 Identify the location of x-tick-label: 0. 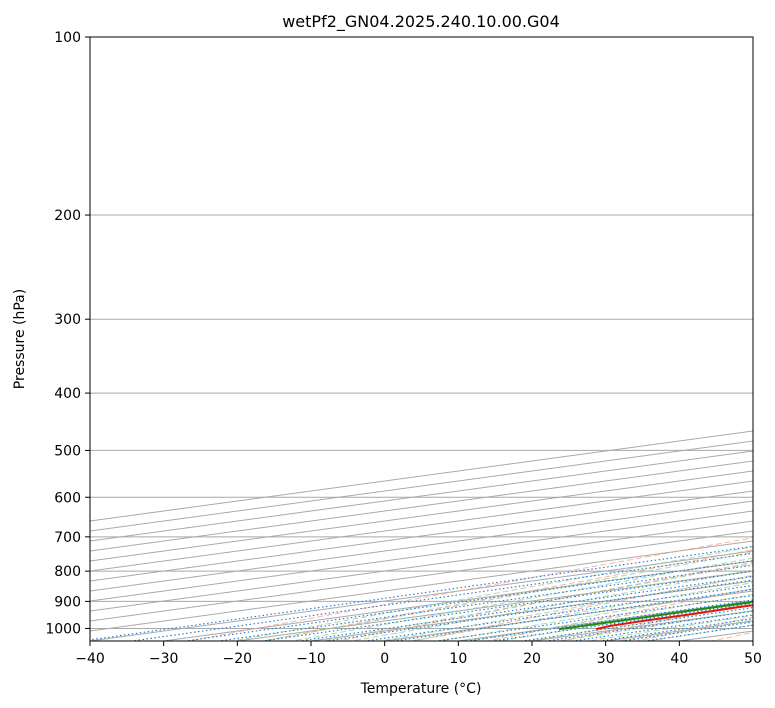
(384, 659).